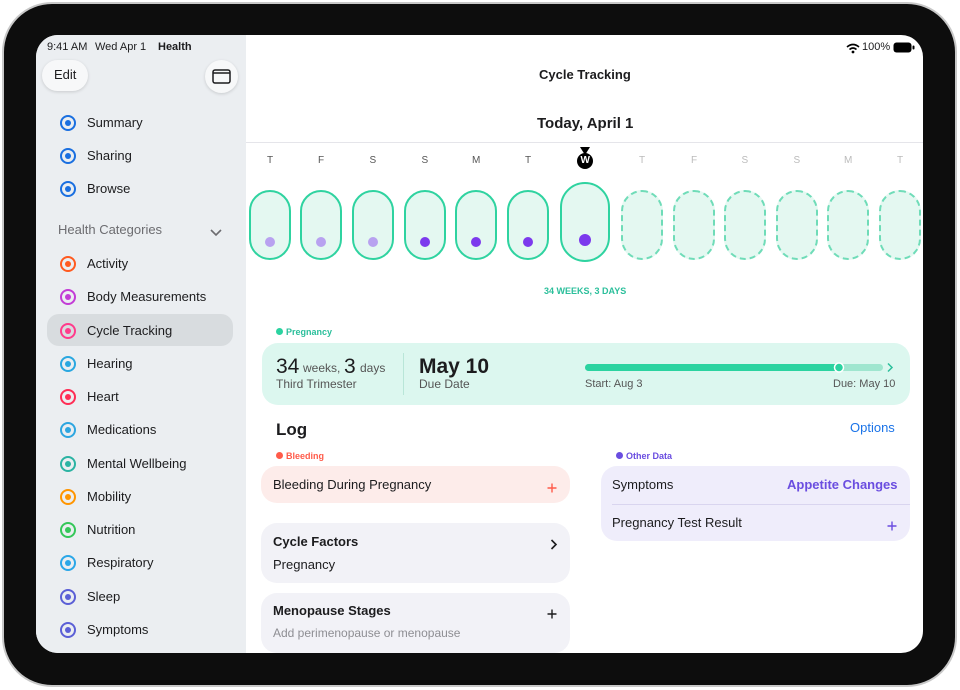 This screenshot has height=690, width=960. Describe the element at coordinates (864, 384) in the screenshot. I see `end-label: Due: May 10` at that location.